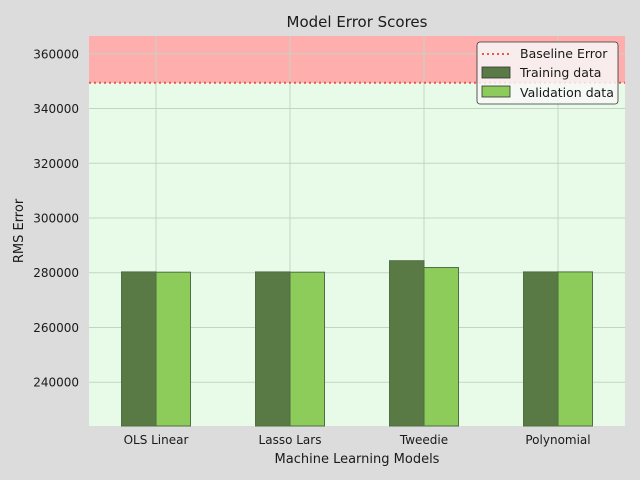 The height and width of the screenshot is (480, 640). What do you see at coordinates (56, 54) in the screenshot?
I see `y-tick-label: 360000` at bounding box center [56, 54].